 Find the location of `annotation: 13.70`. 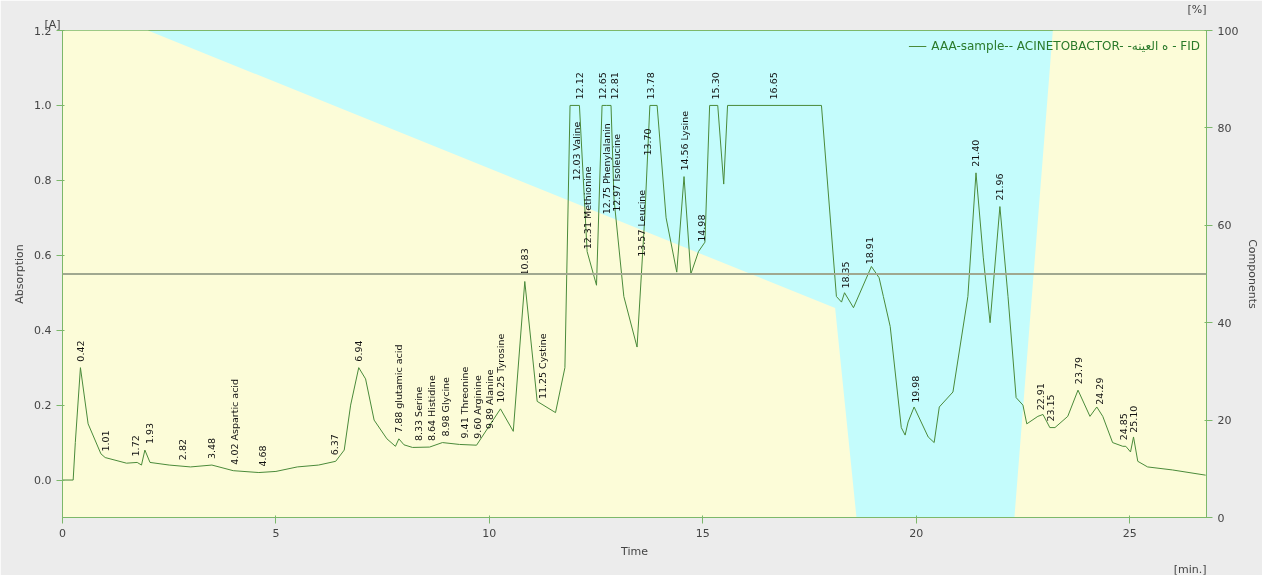

annotation: 13.70 is located at coordinates (647, 142).